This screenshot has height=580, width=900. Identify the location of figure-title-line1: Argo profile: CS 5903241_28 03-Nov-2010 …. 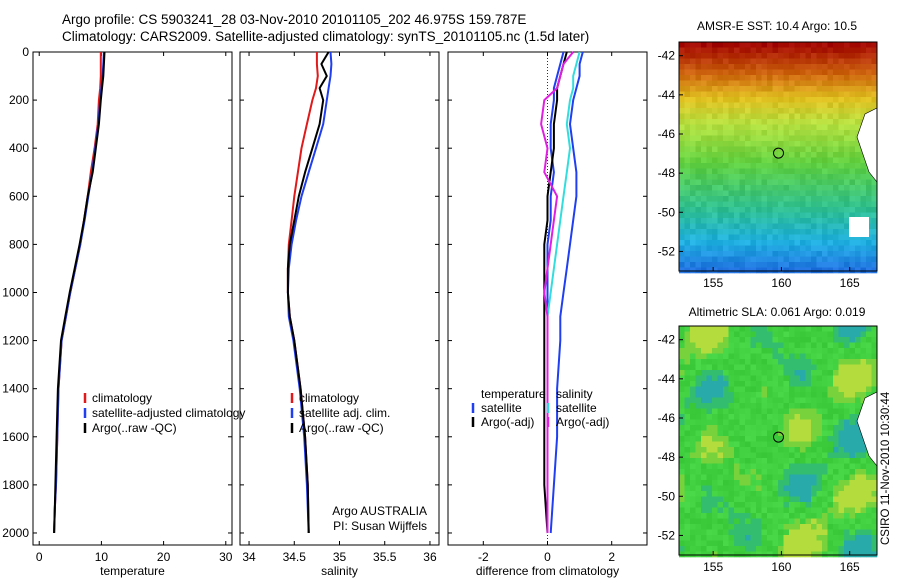
(294, 19).